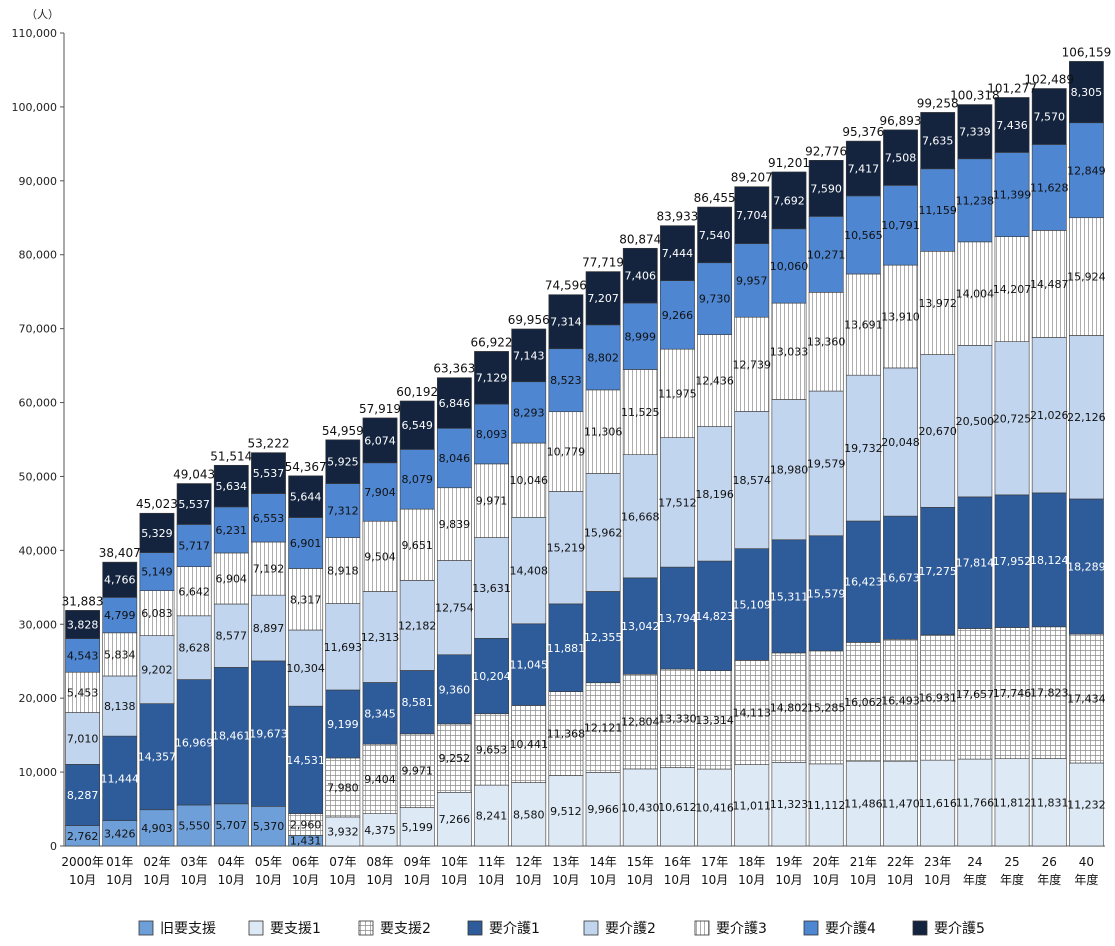  I want to click on total-label: 66,922, so click(492, 342).